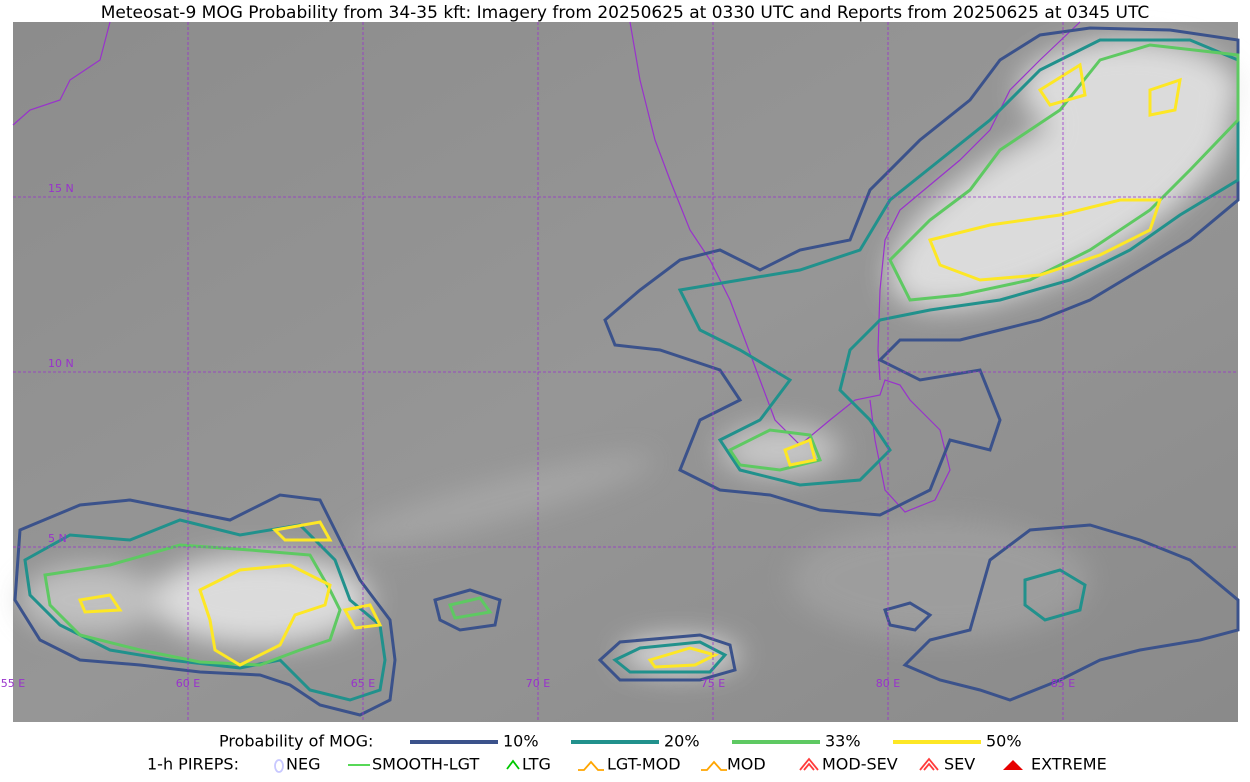 Image resolution: width=1250 pixels, height=782 pixels. Describe the element at coordinates (363, 683) in the screenshot. I see `lon-label: 65 E` at that location.